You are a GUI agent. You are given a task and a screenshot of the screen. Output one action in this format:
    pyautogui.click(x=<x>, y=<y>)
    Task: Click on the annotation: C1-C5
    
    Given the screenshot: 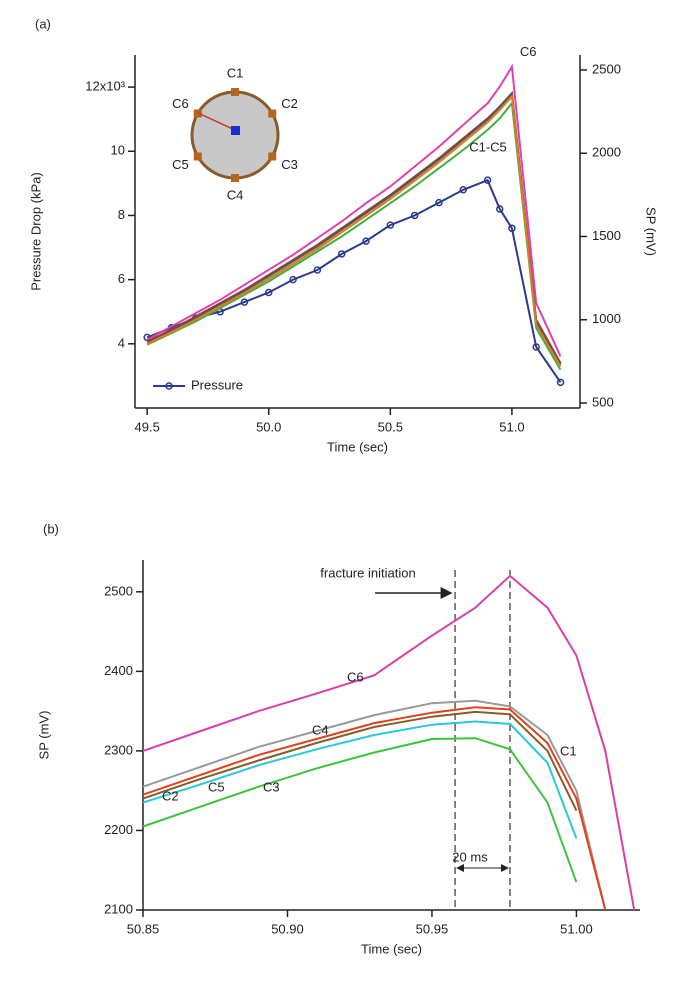 What is the action you would take?
    pyautogui.click(x=488, y=146)
    